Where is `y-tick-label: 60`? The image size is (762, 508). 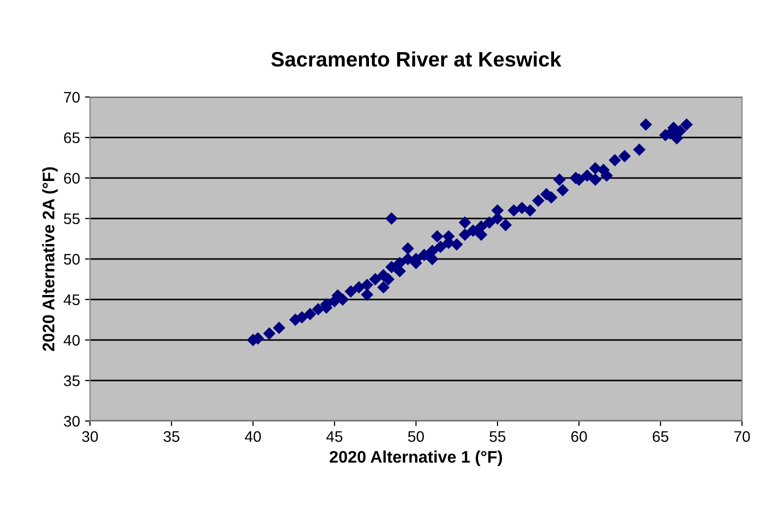
y-tick-label: 60 is located at coordinates (72, 178).